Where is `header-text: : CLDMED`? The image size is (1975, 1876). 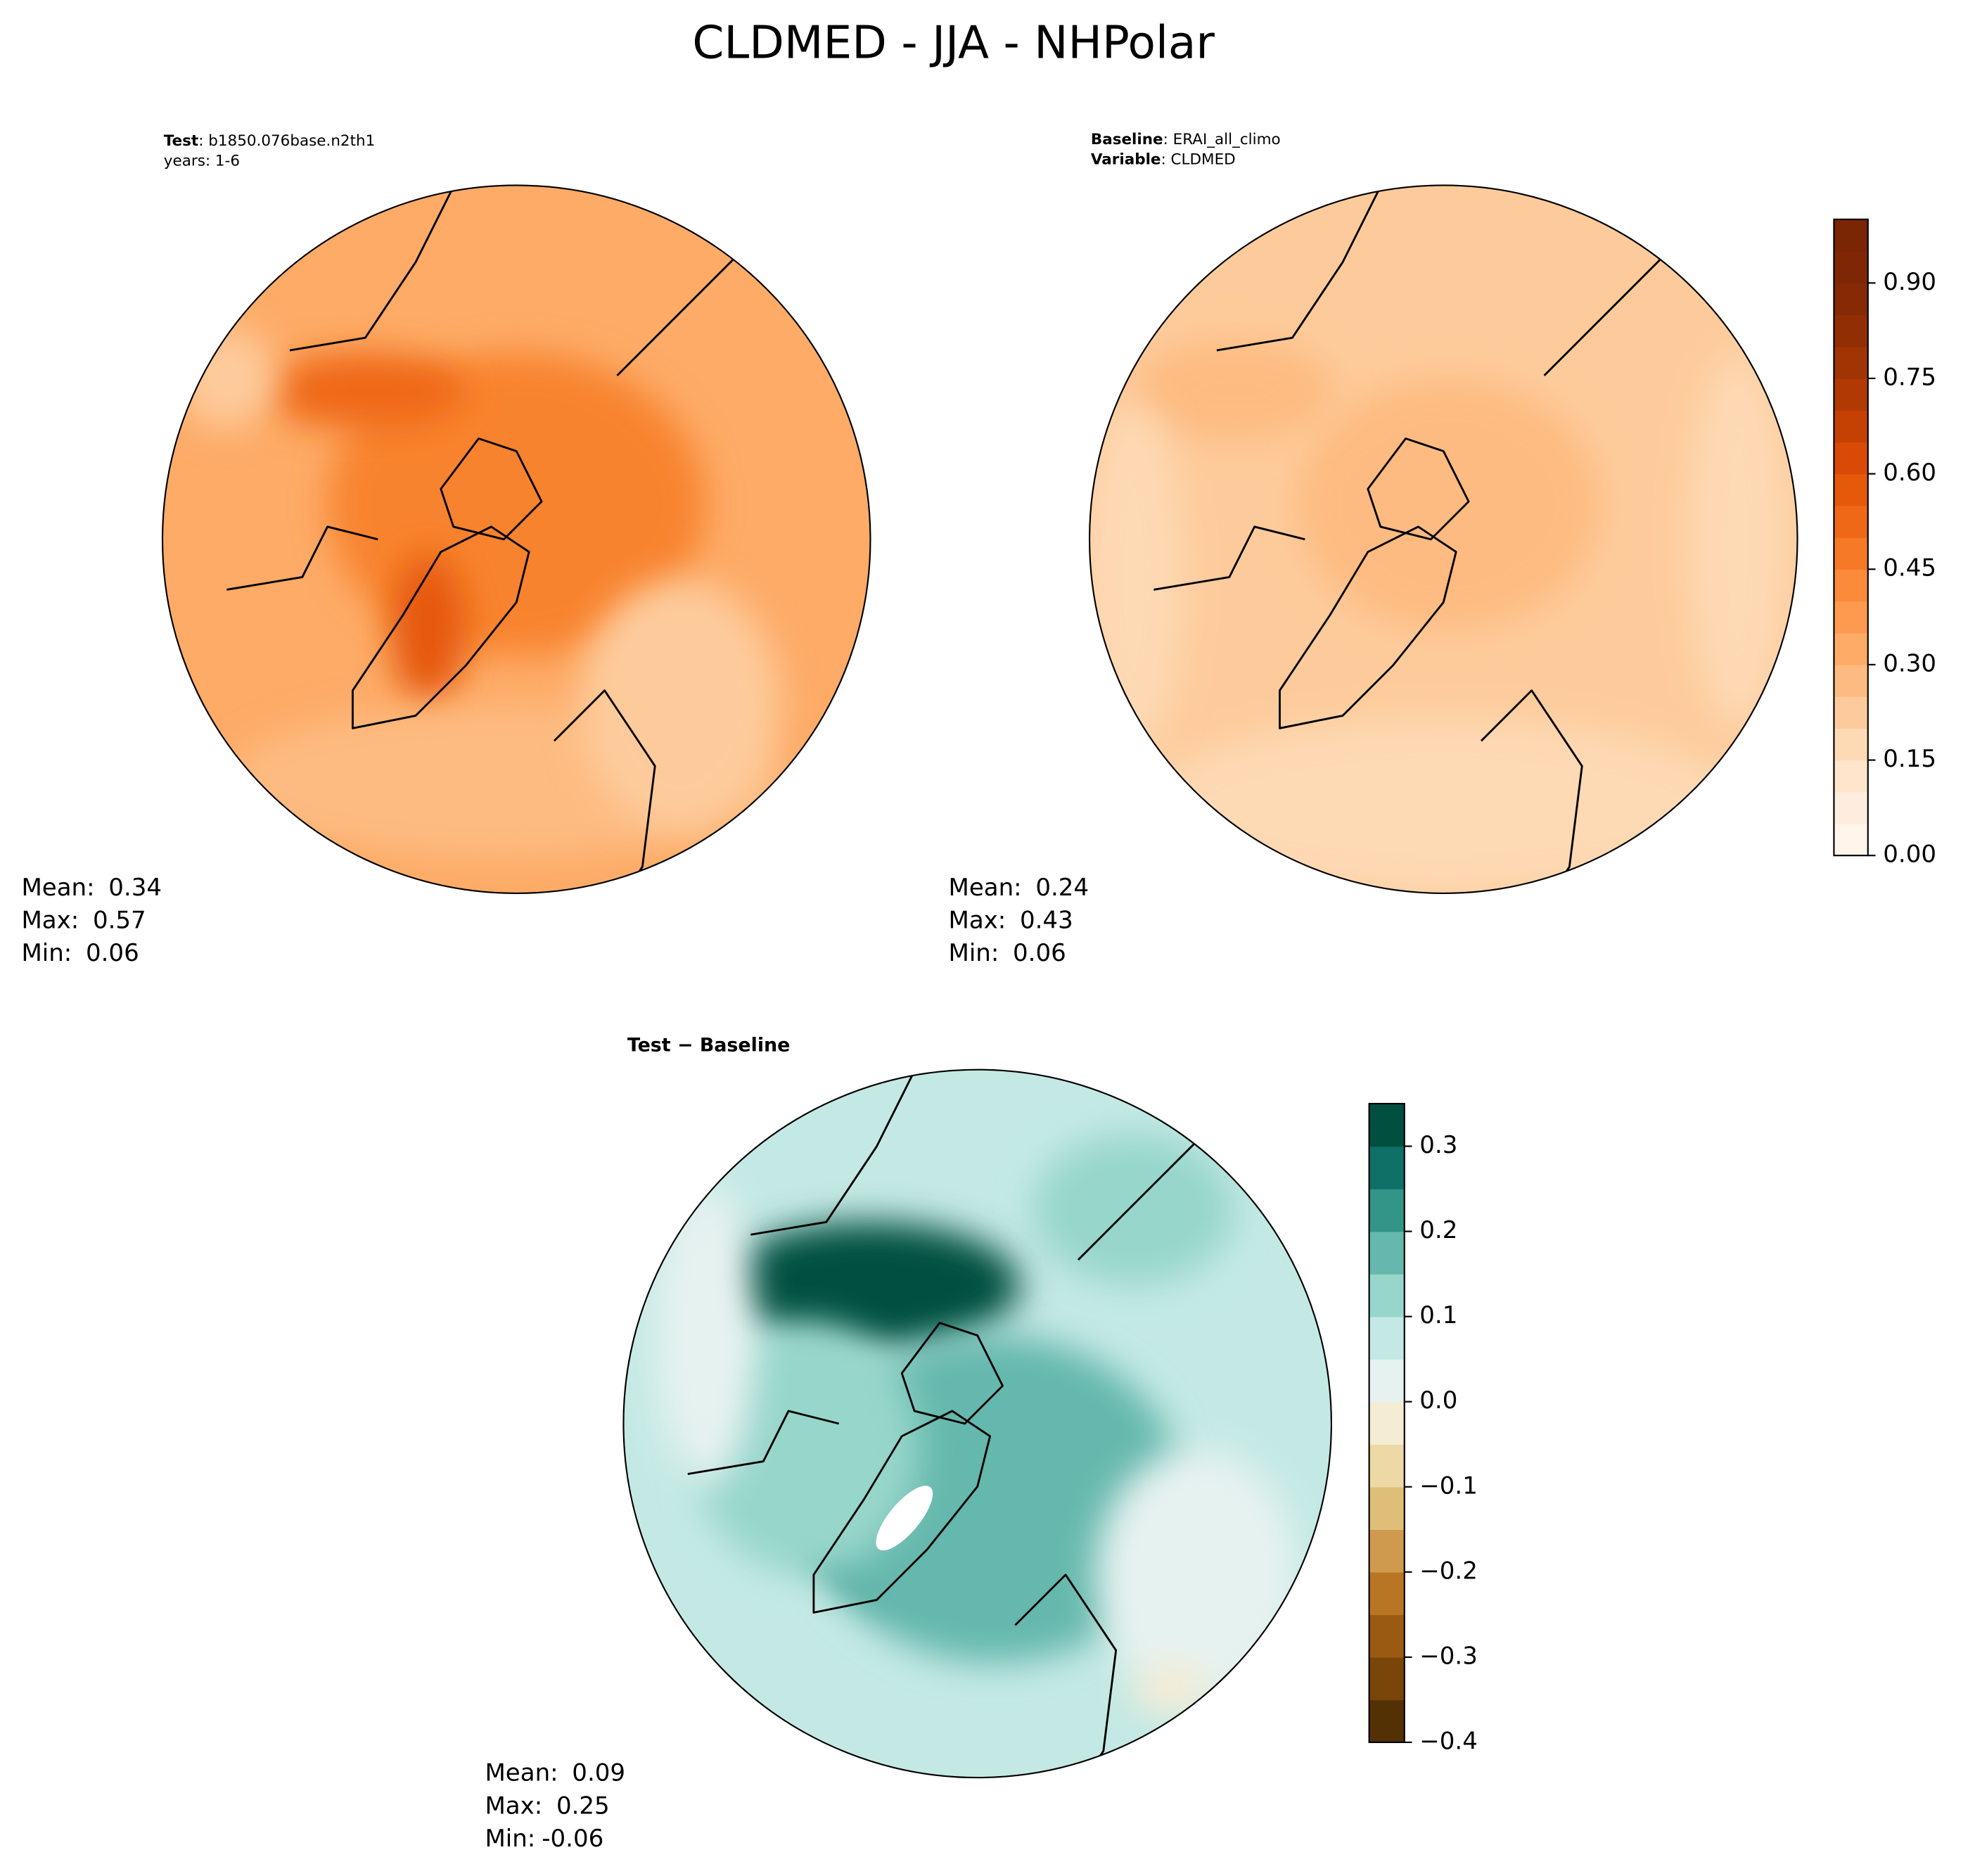 header-text: : CLDMED is located at coordinates (1198, 160).